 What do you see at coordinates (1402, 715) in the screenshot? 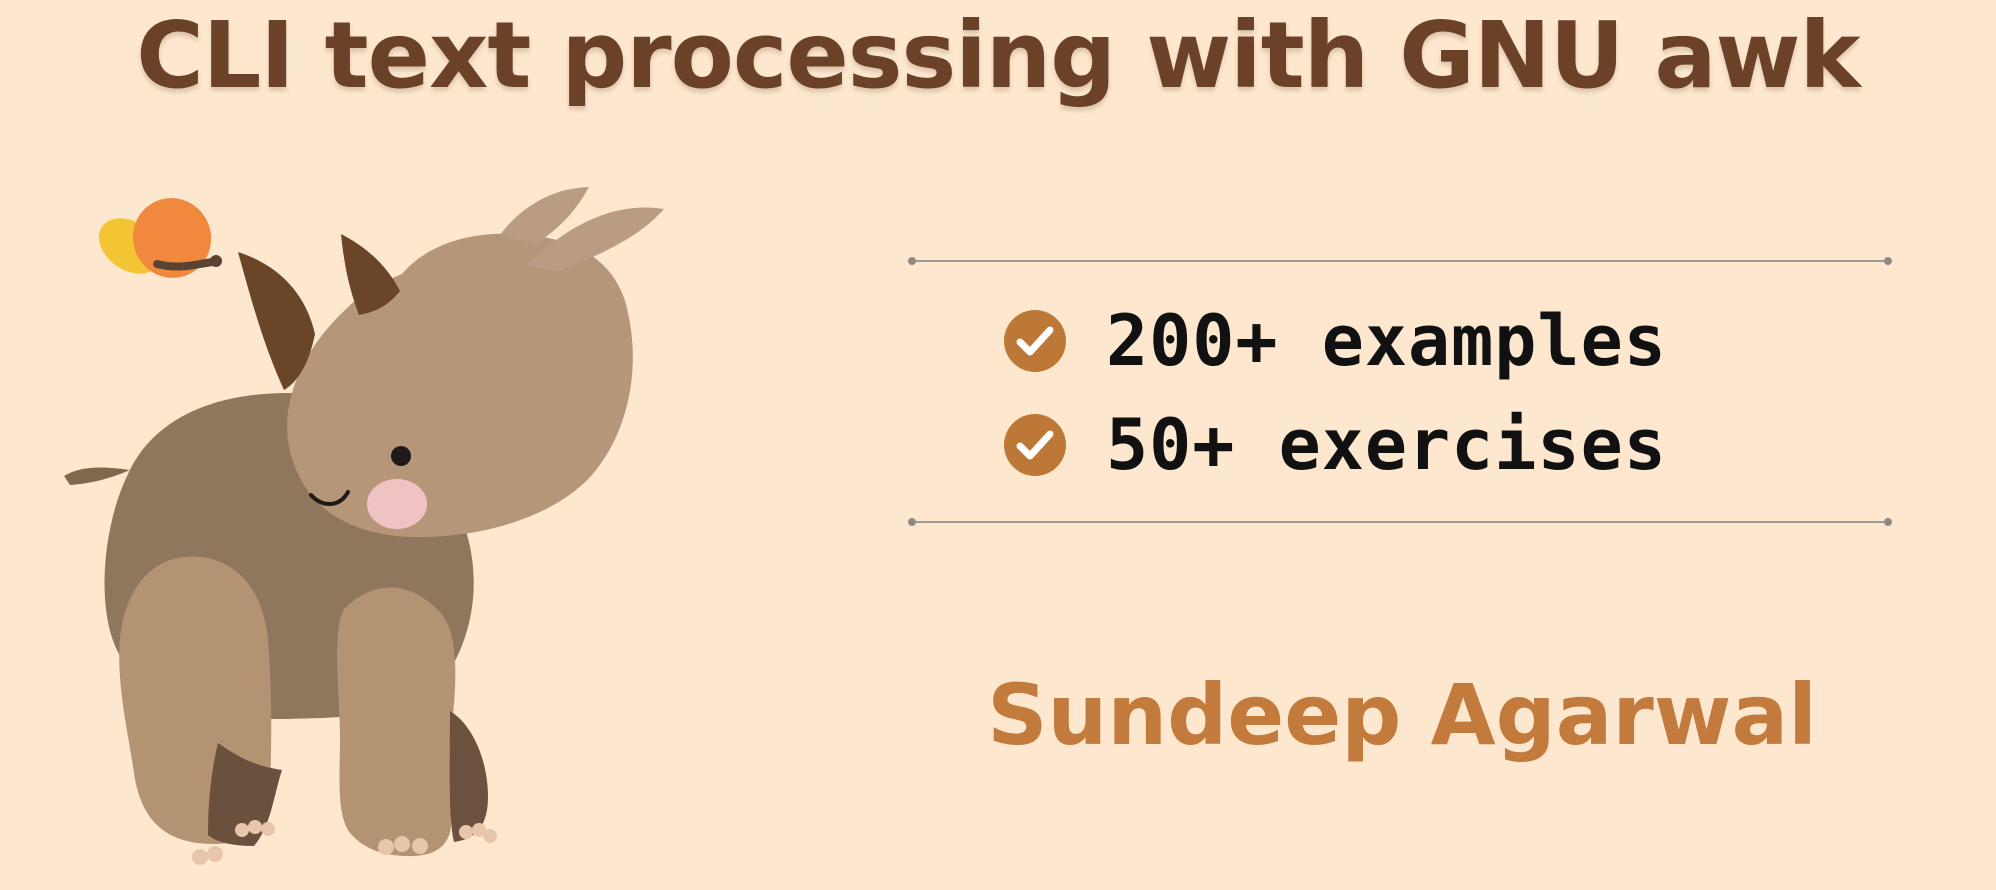
I see `author-name: Sundeep Agarwal` at bounding box center [1402, 715].